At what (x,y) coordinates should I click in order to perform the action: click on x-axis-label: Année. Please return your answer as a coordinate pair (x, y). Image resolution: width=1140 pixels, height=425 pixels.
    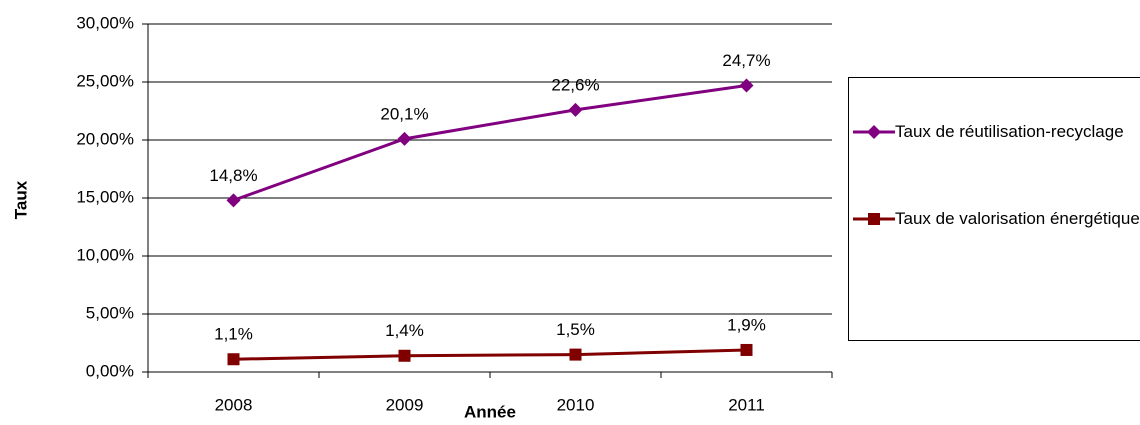
    Looking at the image, I should click on (490, 411).